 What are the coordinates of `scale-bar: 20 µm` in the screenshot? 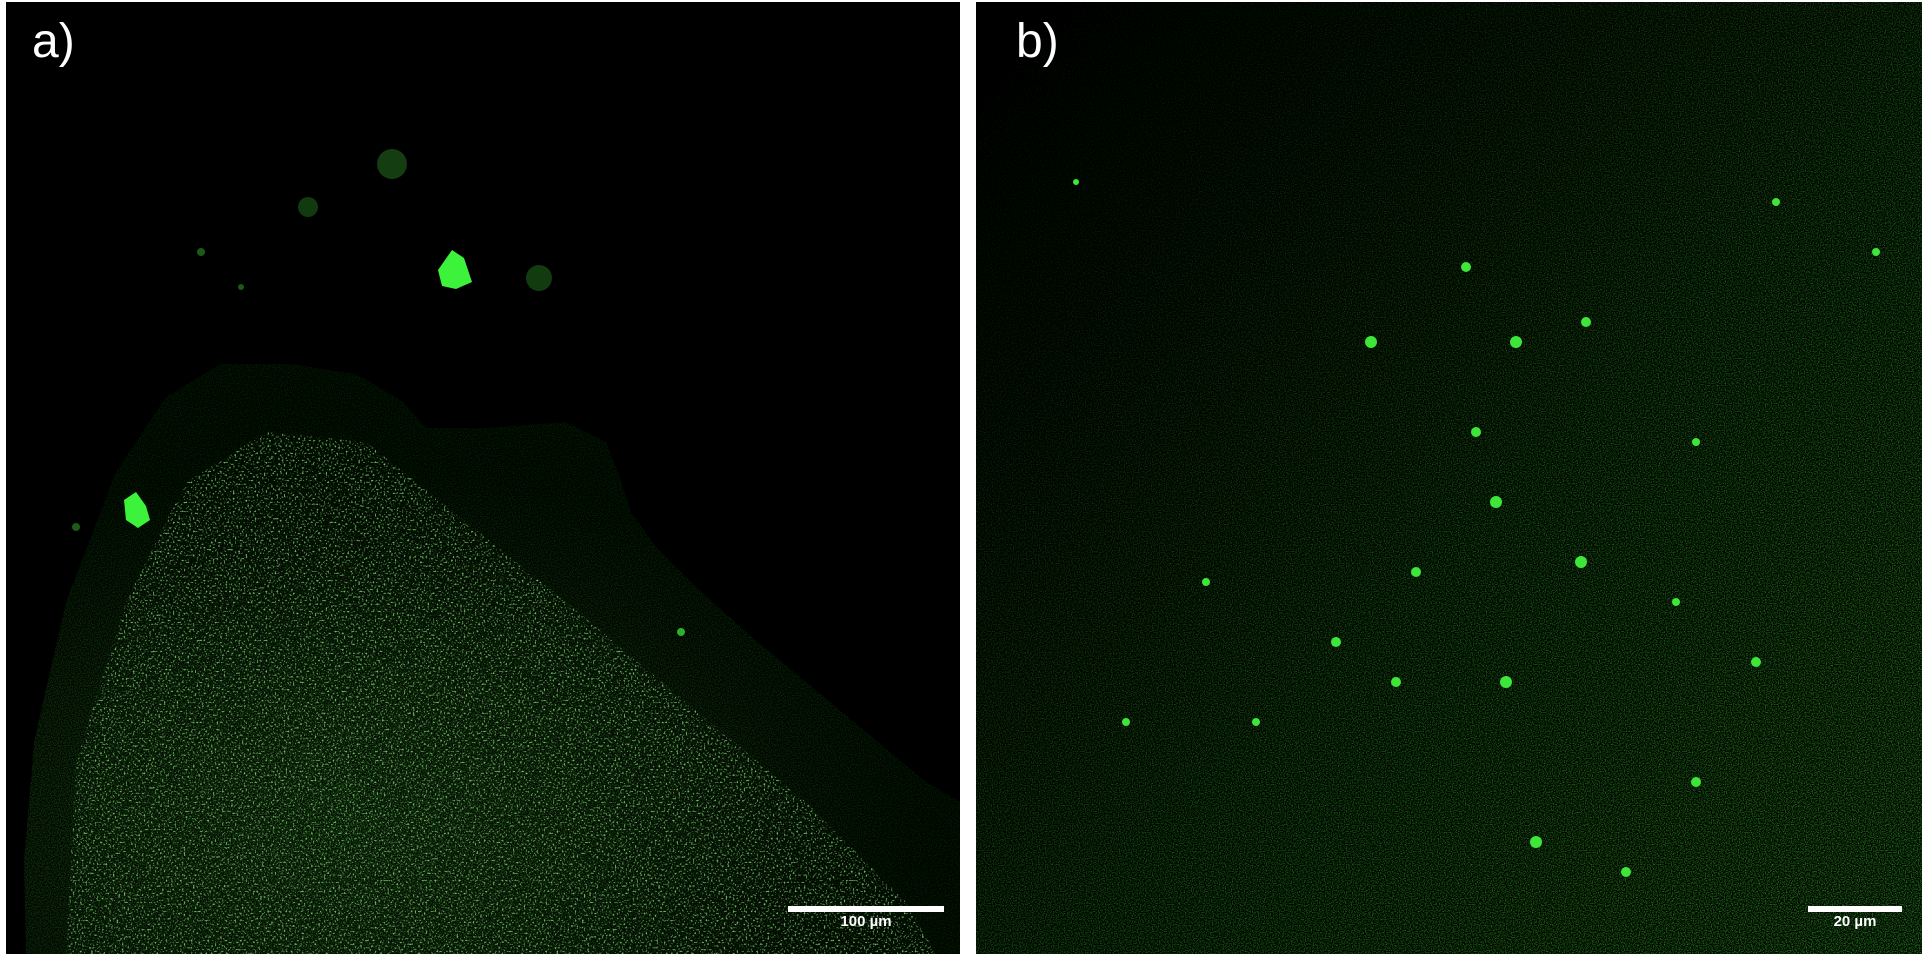 It's located at (1855, 917).